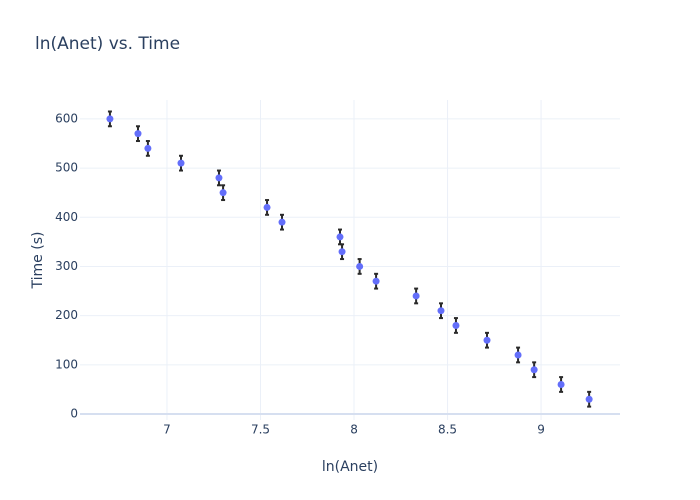 Image resolution: width=700 pixels, height=500 pixels. I want to click on chart-title: ln(Anet) vs. Time, so click(107, 44).